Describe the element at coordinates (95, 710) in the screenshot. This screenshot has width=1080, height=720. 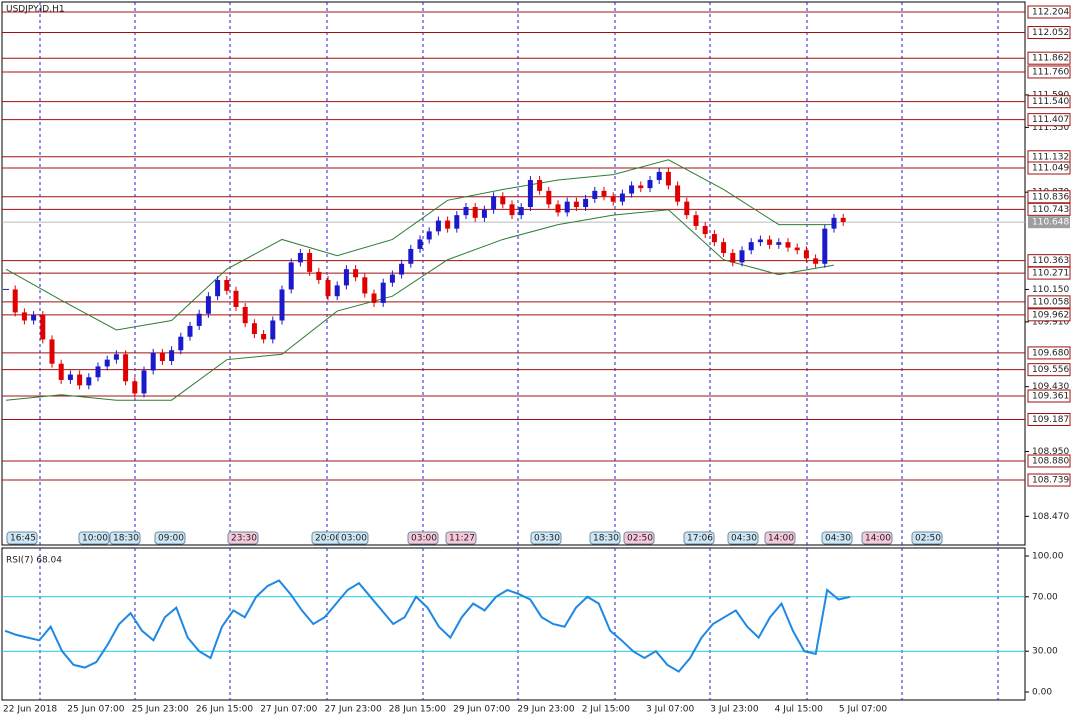
I see `x-tick-label: 25 Jun 07:00` at that location.